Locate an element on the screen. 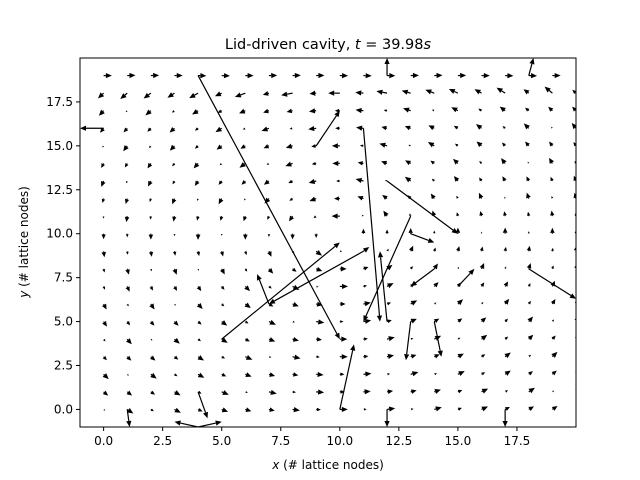  x-tick-label: 10.0 is located at coordinates (339, 441).